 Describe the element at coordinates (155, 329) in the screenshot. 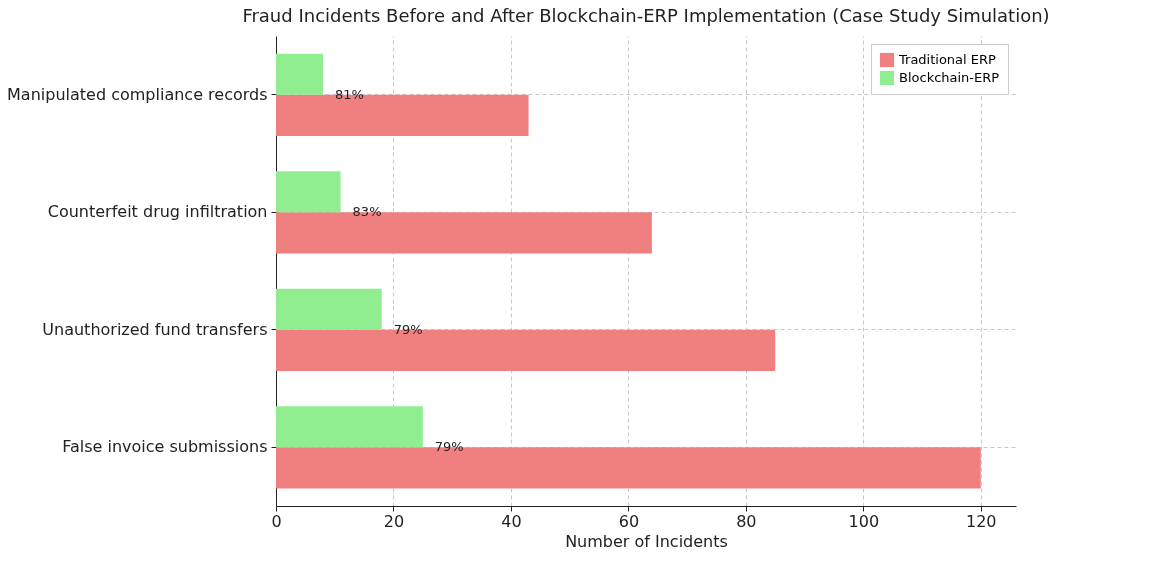

I see `y-tick-label: Unauthorized fund transfers` at that location.